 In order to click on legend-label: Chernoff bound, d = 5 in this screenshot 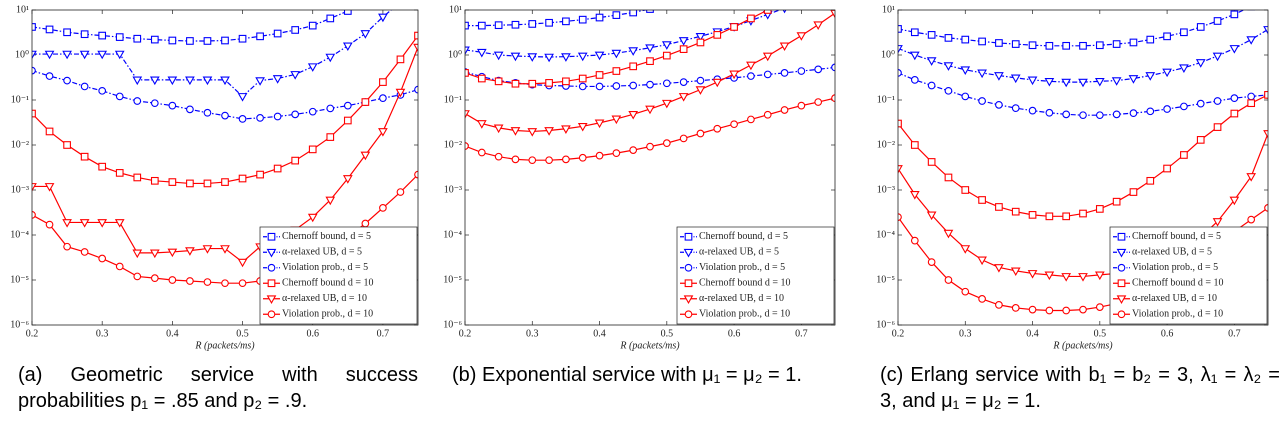, I will do `click(326, 236)`.